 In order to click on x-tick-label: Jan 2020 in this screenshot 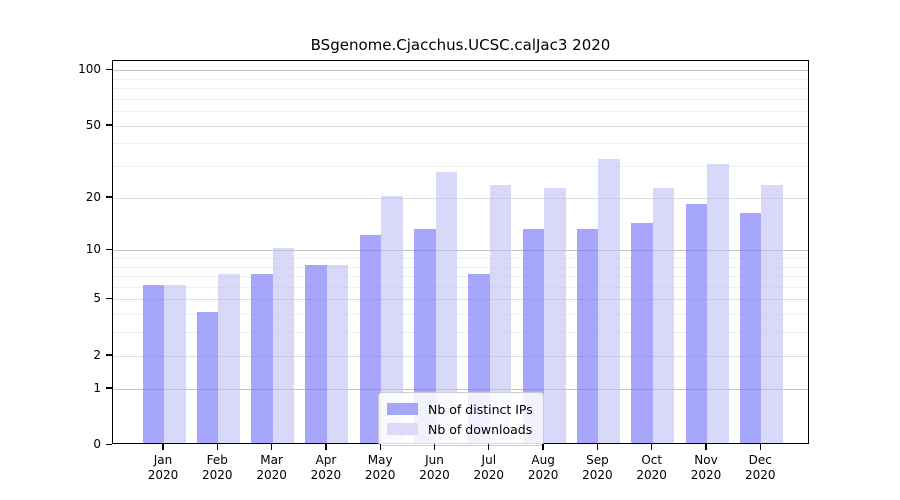, I will do `click(163, 467)`.